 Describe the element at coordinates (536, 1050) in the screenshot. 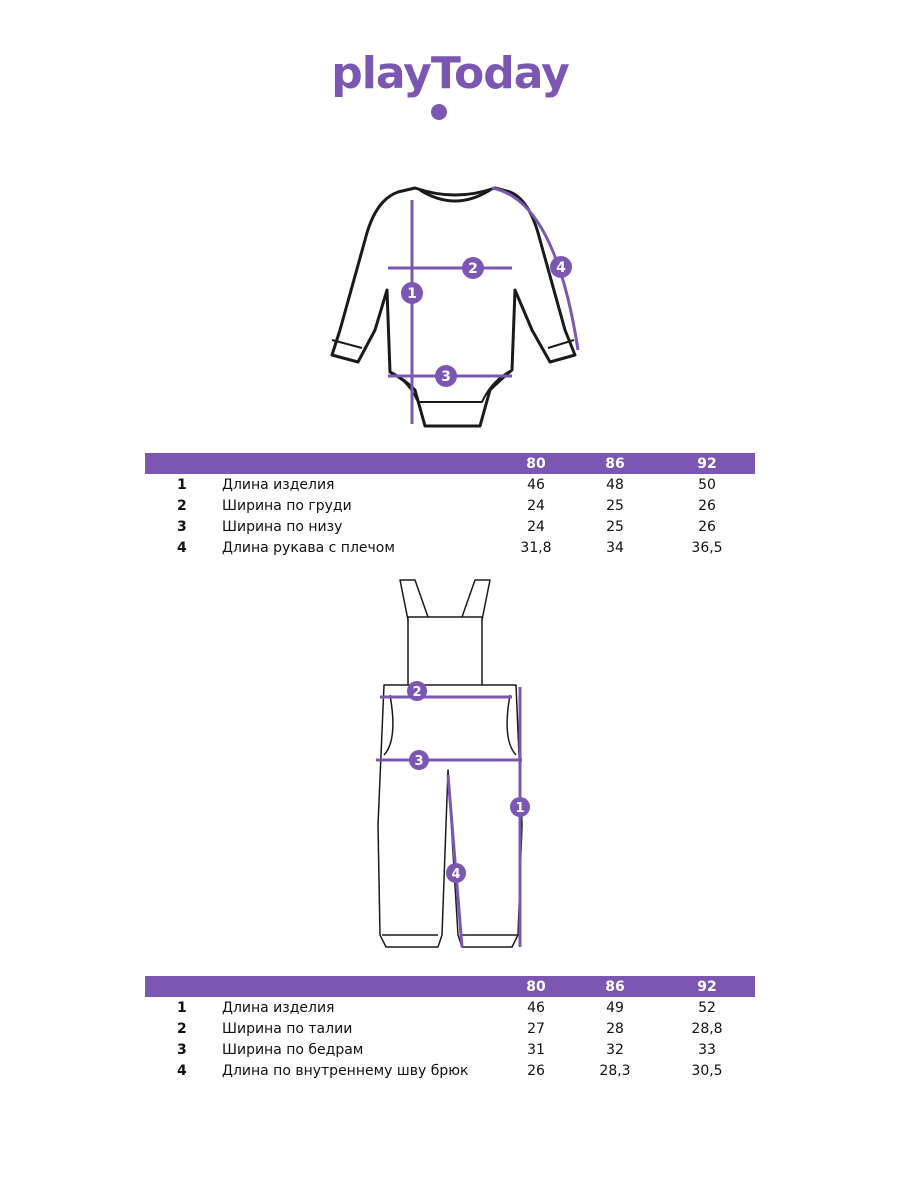

I see `cell: 31` at that location.